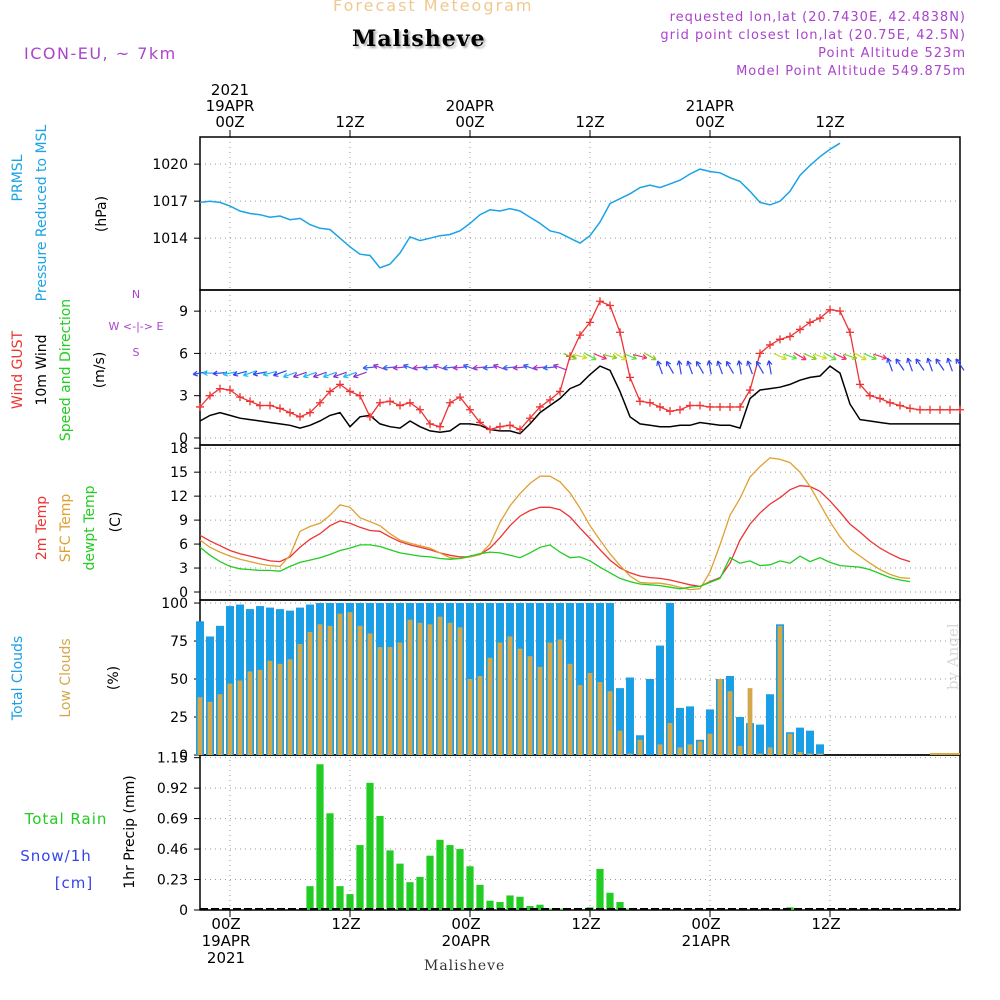 The height and width of the screenshot is (1000, 1000). What do you see at coordinates (419, 39) in the screenshot?
I see `location-title: Malisheve` at bounding box center [419, 39].